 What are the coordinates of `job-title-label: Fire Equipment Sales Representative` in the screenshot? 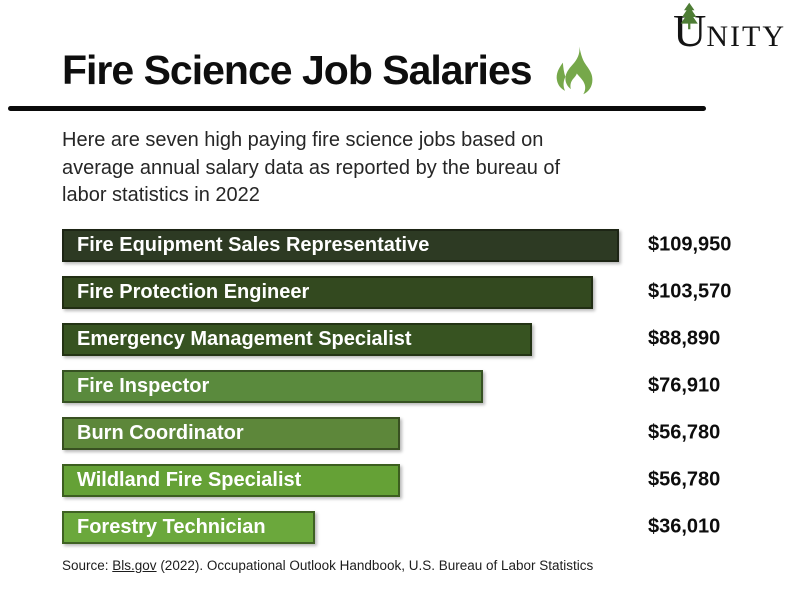 It's located at (253, 244).